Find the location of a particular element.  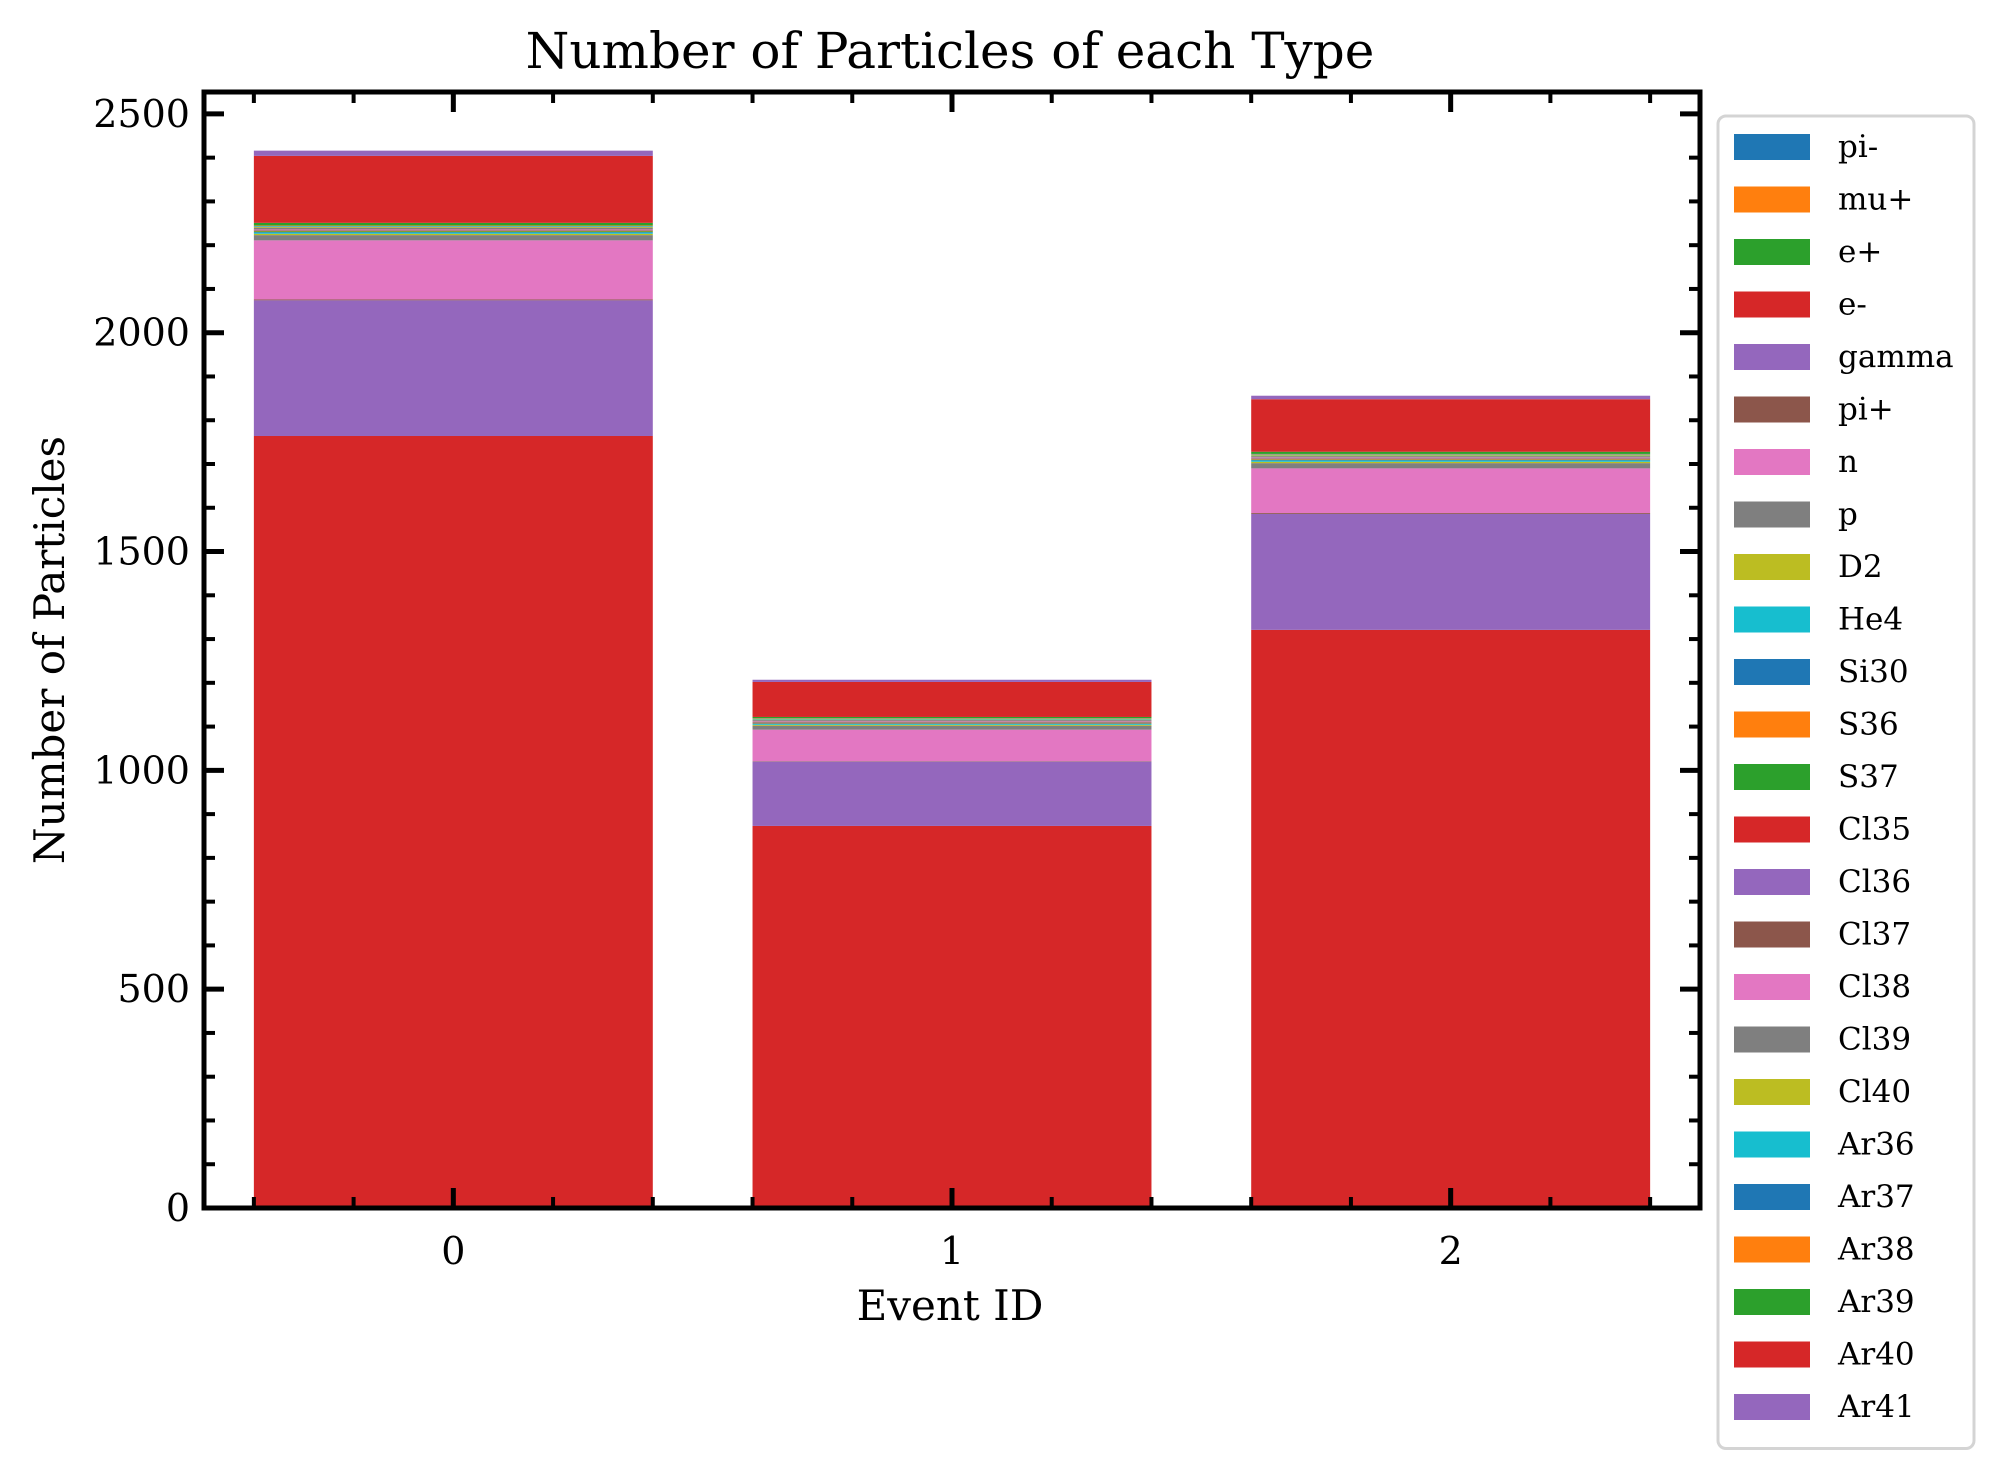

legend-label-Cl40: Cl40 is located at coordinates (1874, 1092).